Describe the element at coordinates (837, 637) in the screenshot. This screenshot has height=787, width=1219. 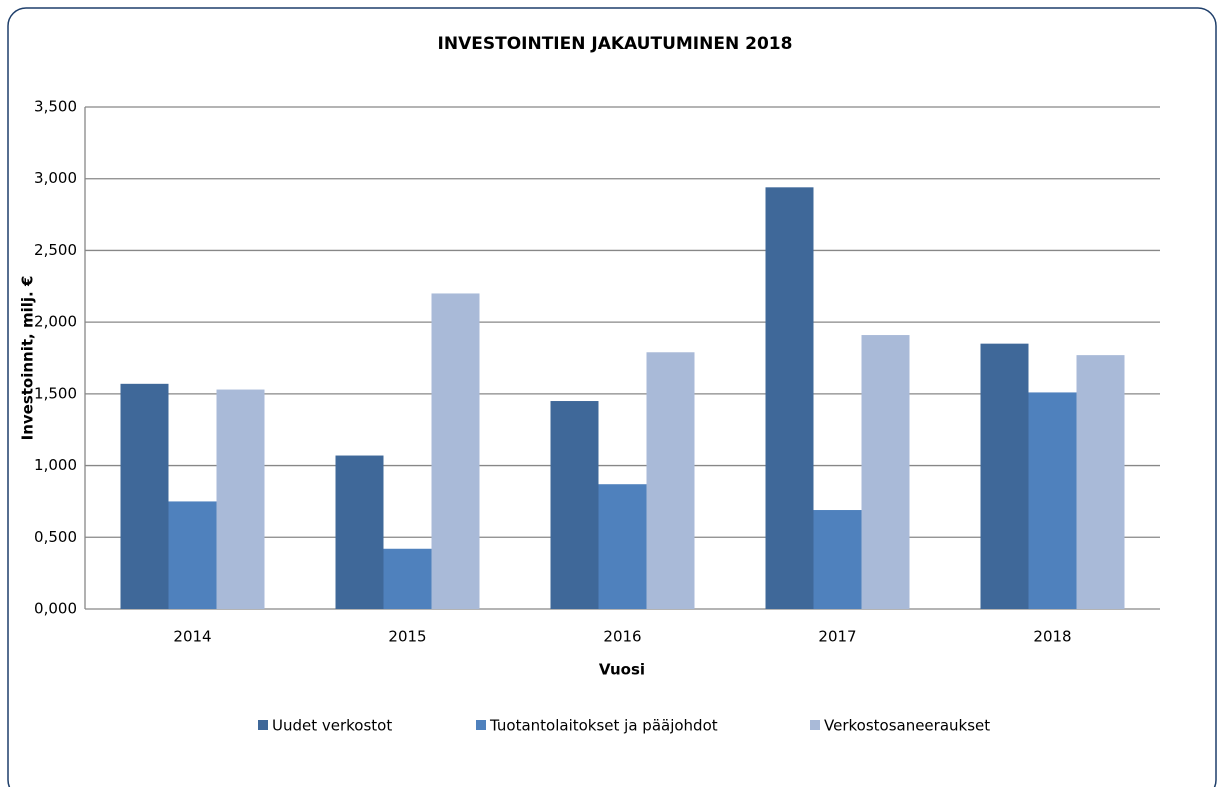
I see `x-tick-label: 2017` at that location.